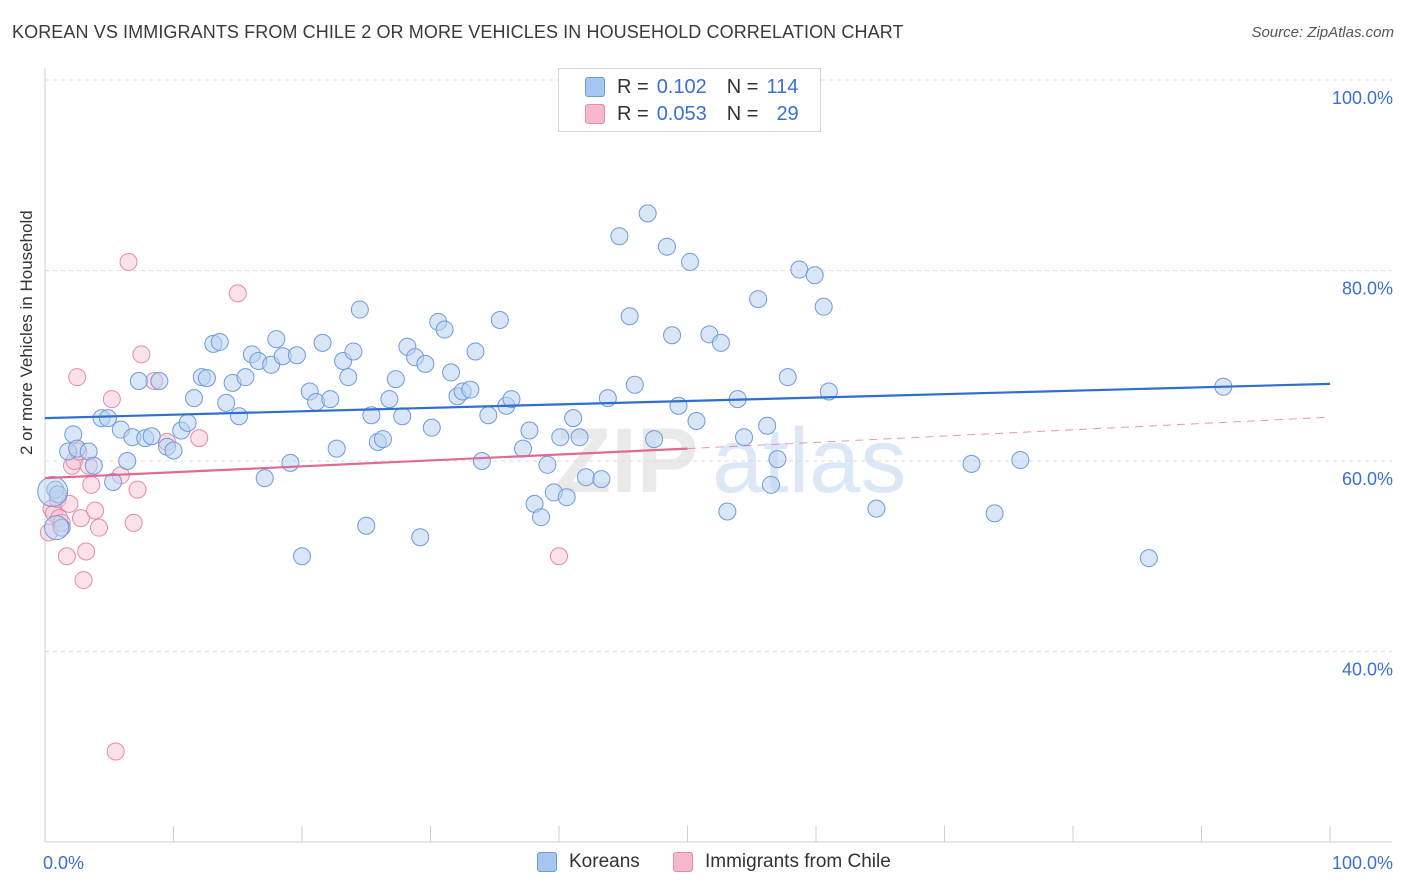 Image resolution: width=1406 pixels, height=892 pixels. I want to click on bottom-legend-label-chile: Immigrants from Chile, so click(798, 861).